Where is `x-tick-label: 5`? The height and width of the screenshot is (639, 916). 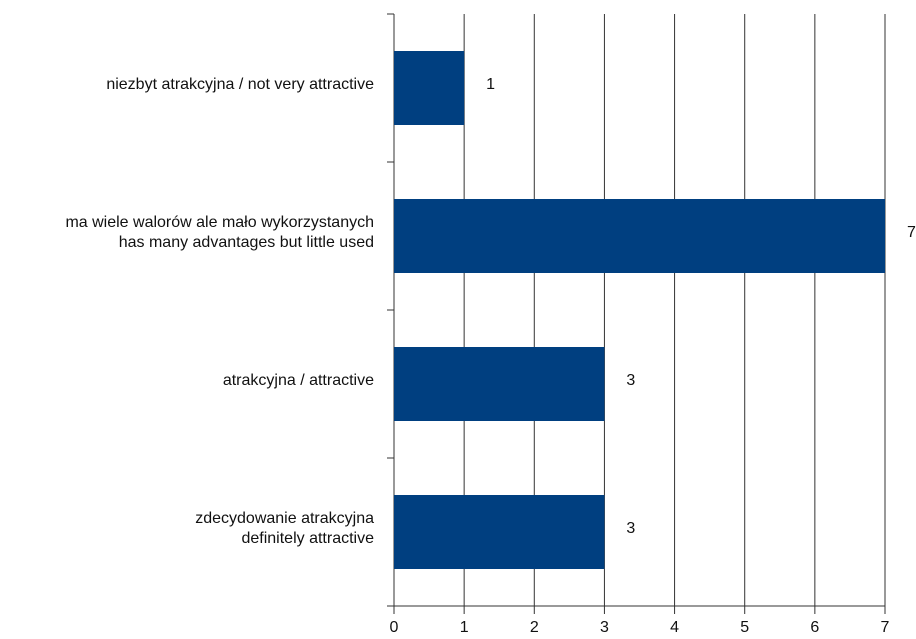
x-tick-label: 5 is located at coordinates (744, 627).